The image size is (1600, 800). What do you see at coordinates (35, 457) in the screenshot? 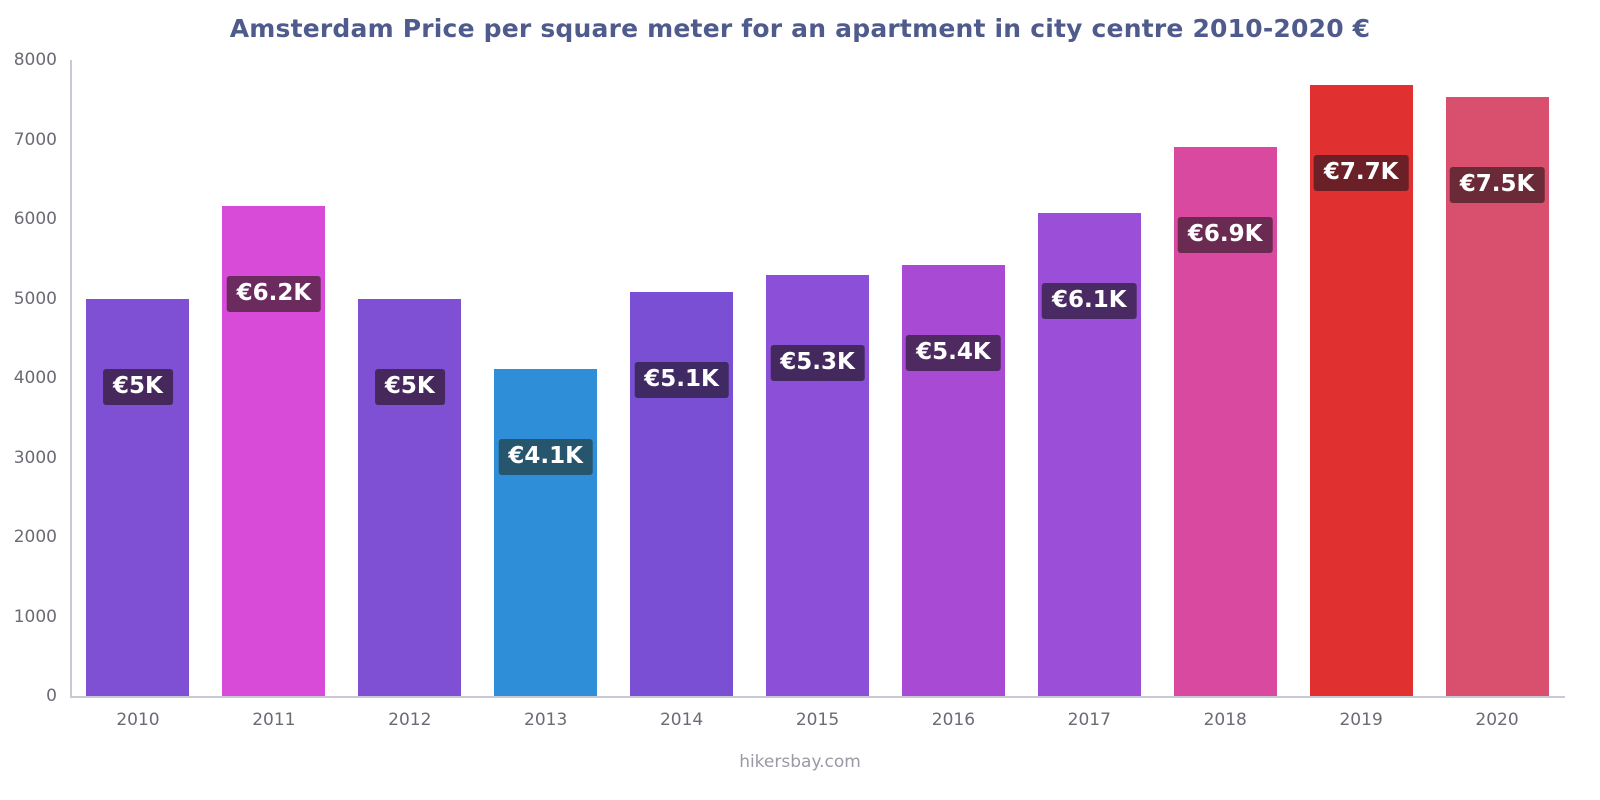
I see `y-tick-label: 3000` at bounding box center [35, 457].